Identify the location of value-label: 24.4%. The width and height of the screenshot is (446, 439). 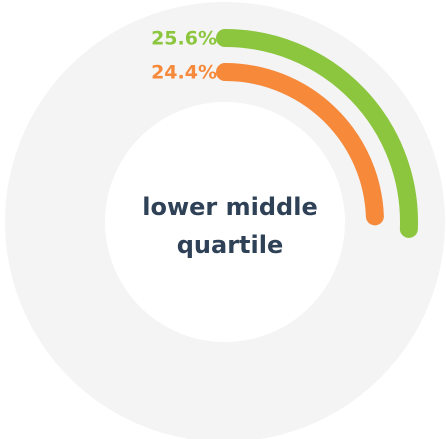
(184, 73).